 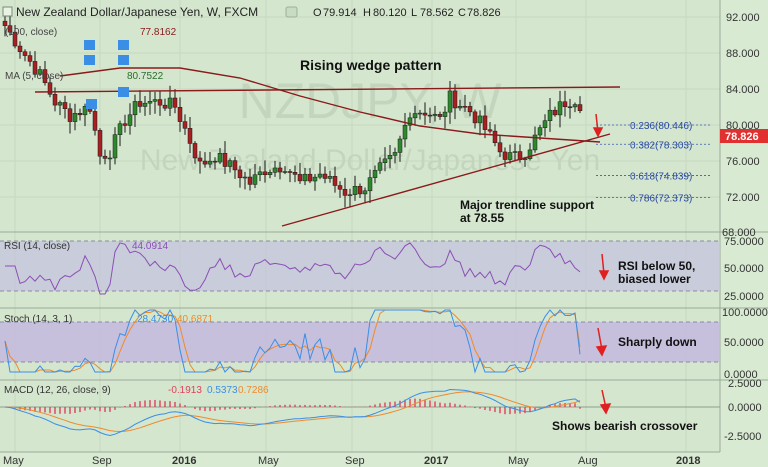 I want to click on rsi-label: RSI (14, close), so click(x=37, y=246).